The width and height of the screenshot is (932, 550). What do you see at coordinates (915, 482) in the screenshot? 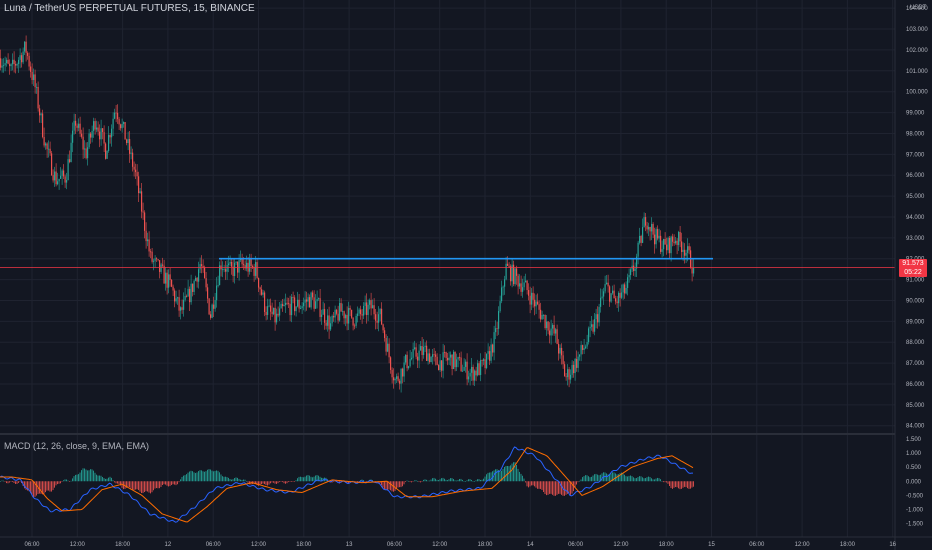
I see `macd-axis: 1.500 1.000 0.500 0.000 -0.500 -1.000 -1.500` at bounding box center [915, 482].